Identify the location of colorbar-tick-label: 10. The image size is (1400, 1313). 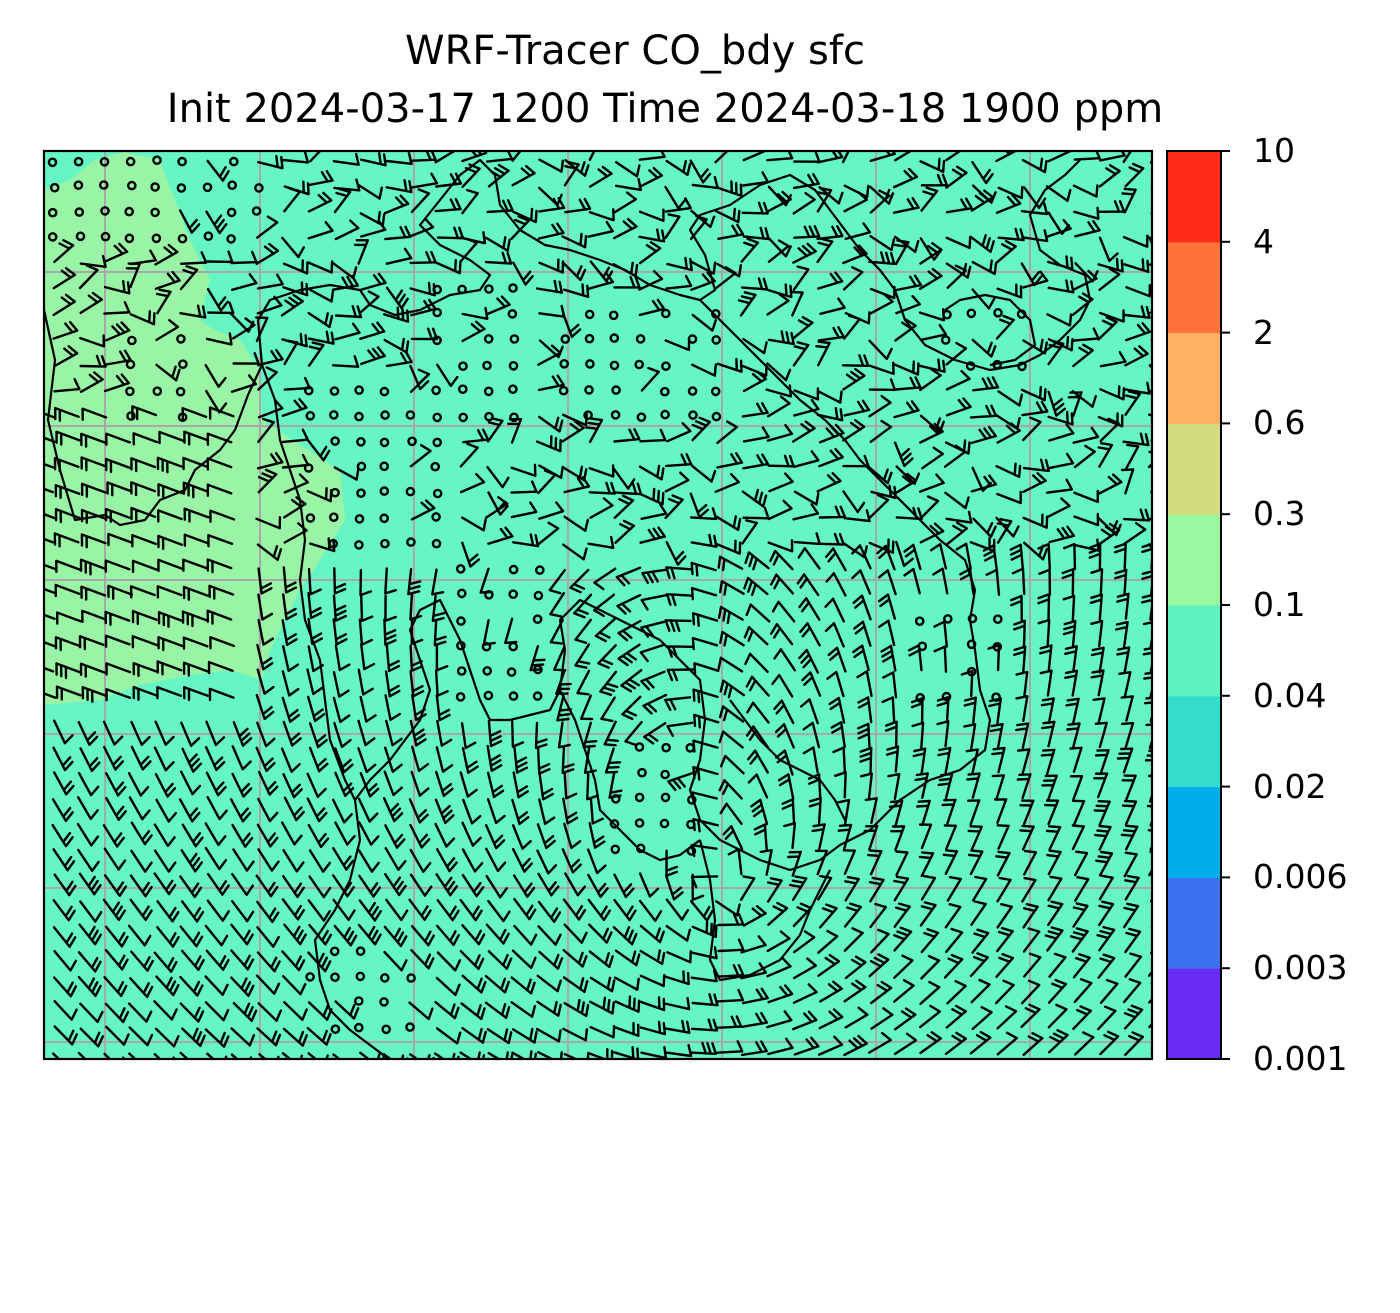
(1274, 150).